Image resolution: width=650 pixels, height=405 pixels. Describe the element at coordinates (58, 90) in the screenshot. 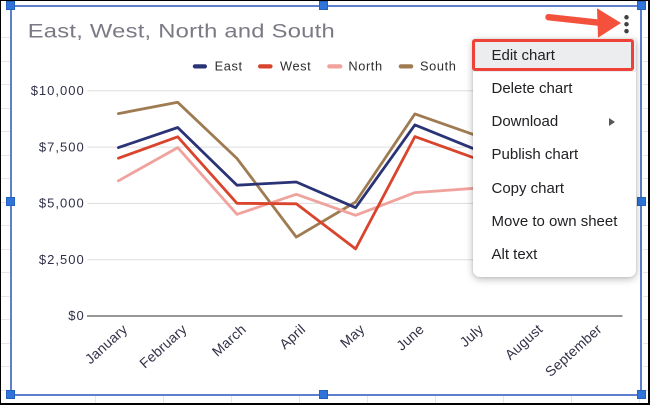

I see `svg-text: $10,000` at that location.